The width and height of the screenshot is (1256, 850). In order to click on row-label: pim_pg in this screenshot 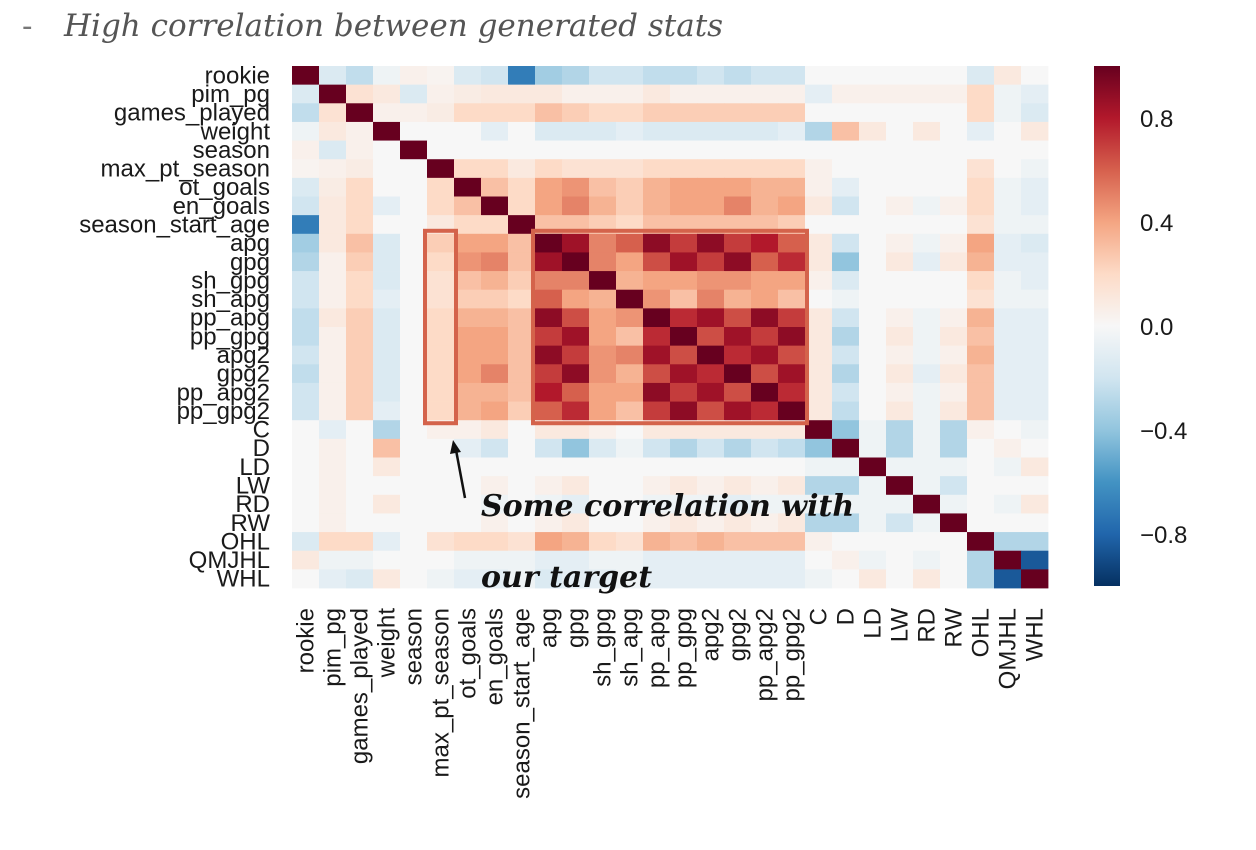, I will do `click(230, 94)`.